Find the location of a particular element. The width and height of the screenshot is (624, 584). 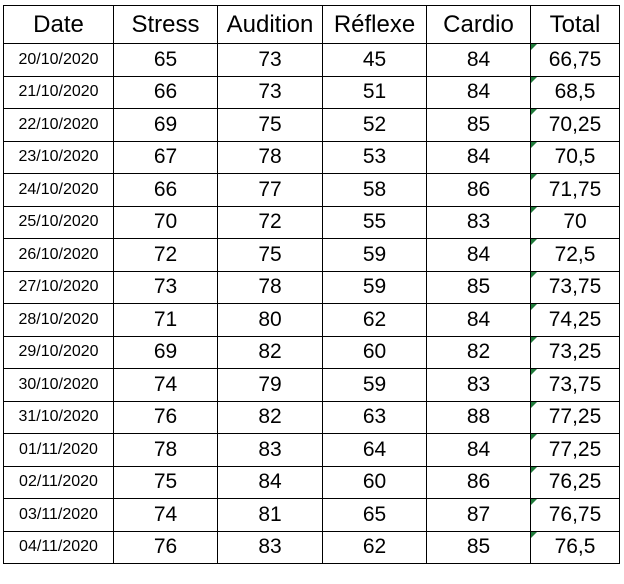

cell-date: 28/10/2020 is located at coordinates (58, 320).